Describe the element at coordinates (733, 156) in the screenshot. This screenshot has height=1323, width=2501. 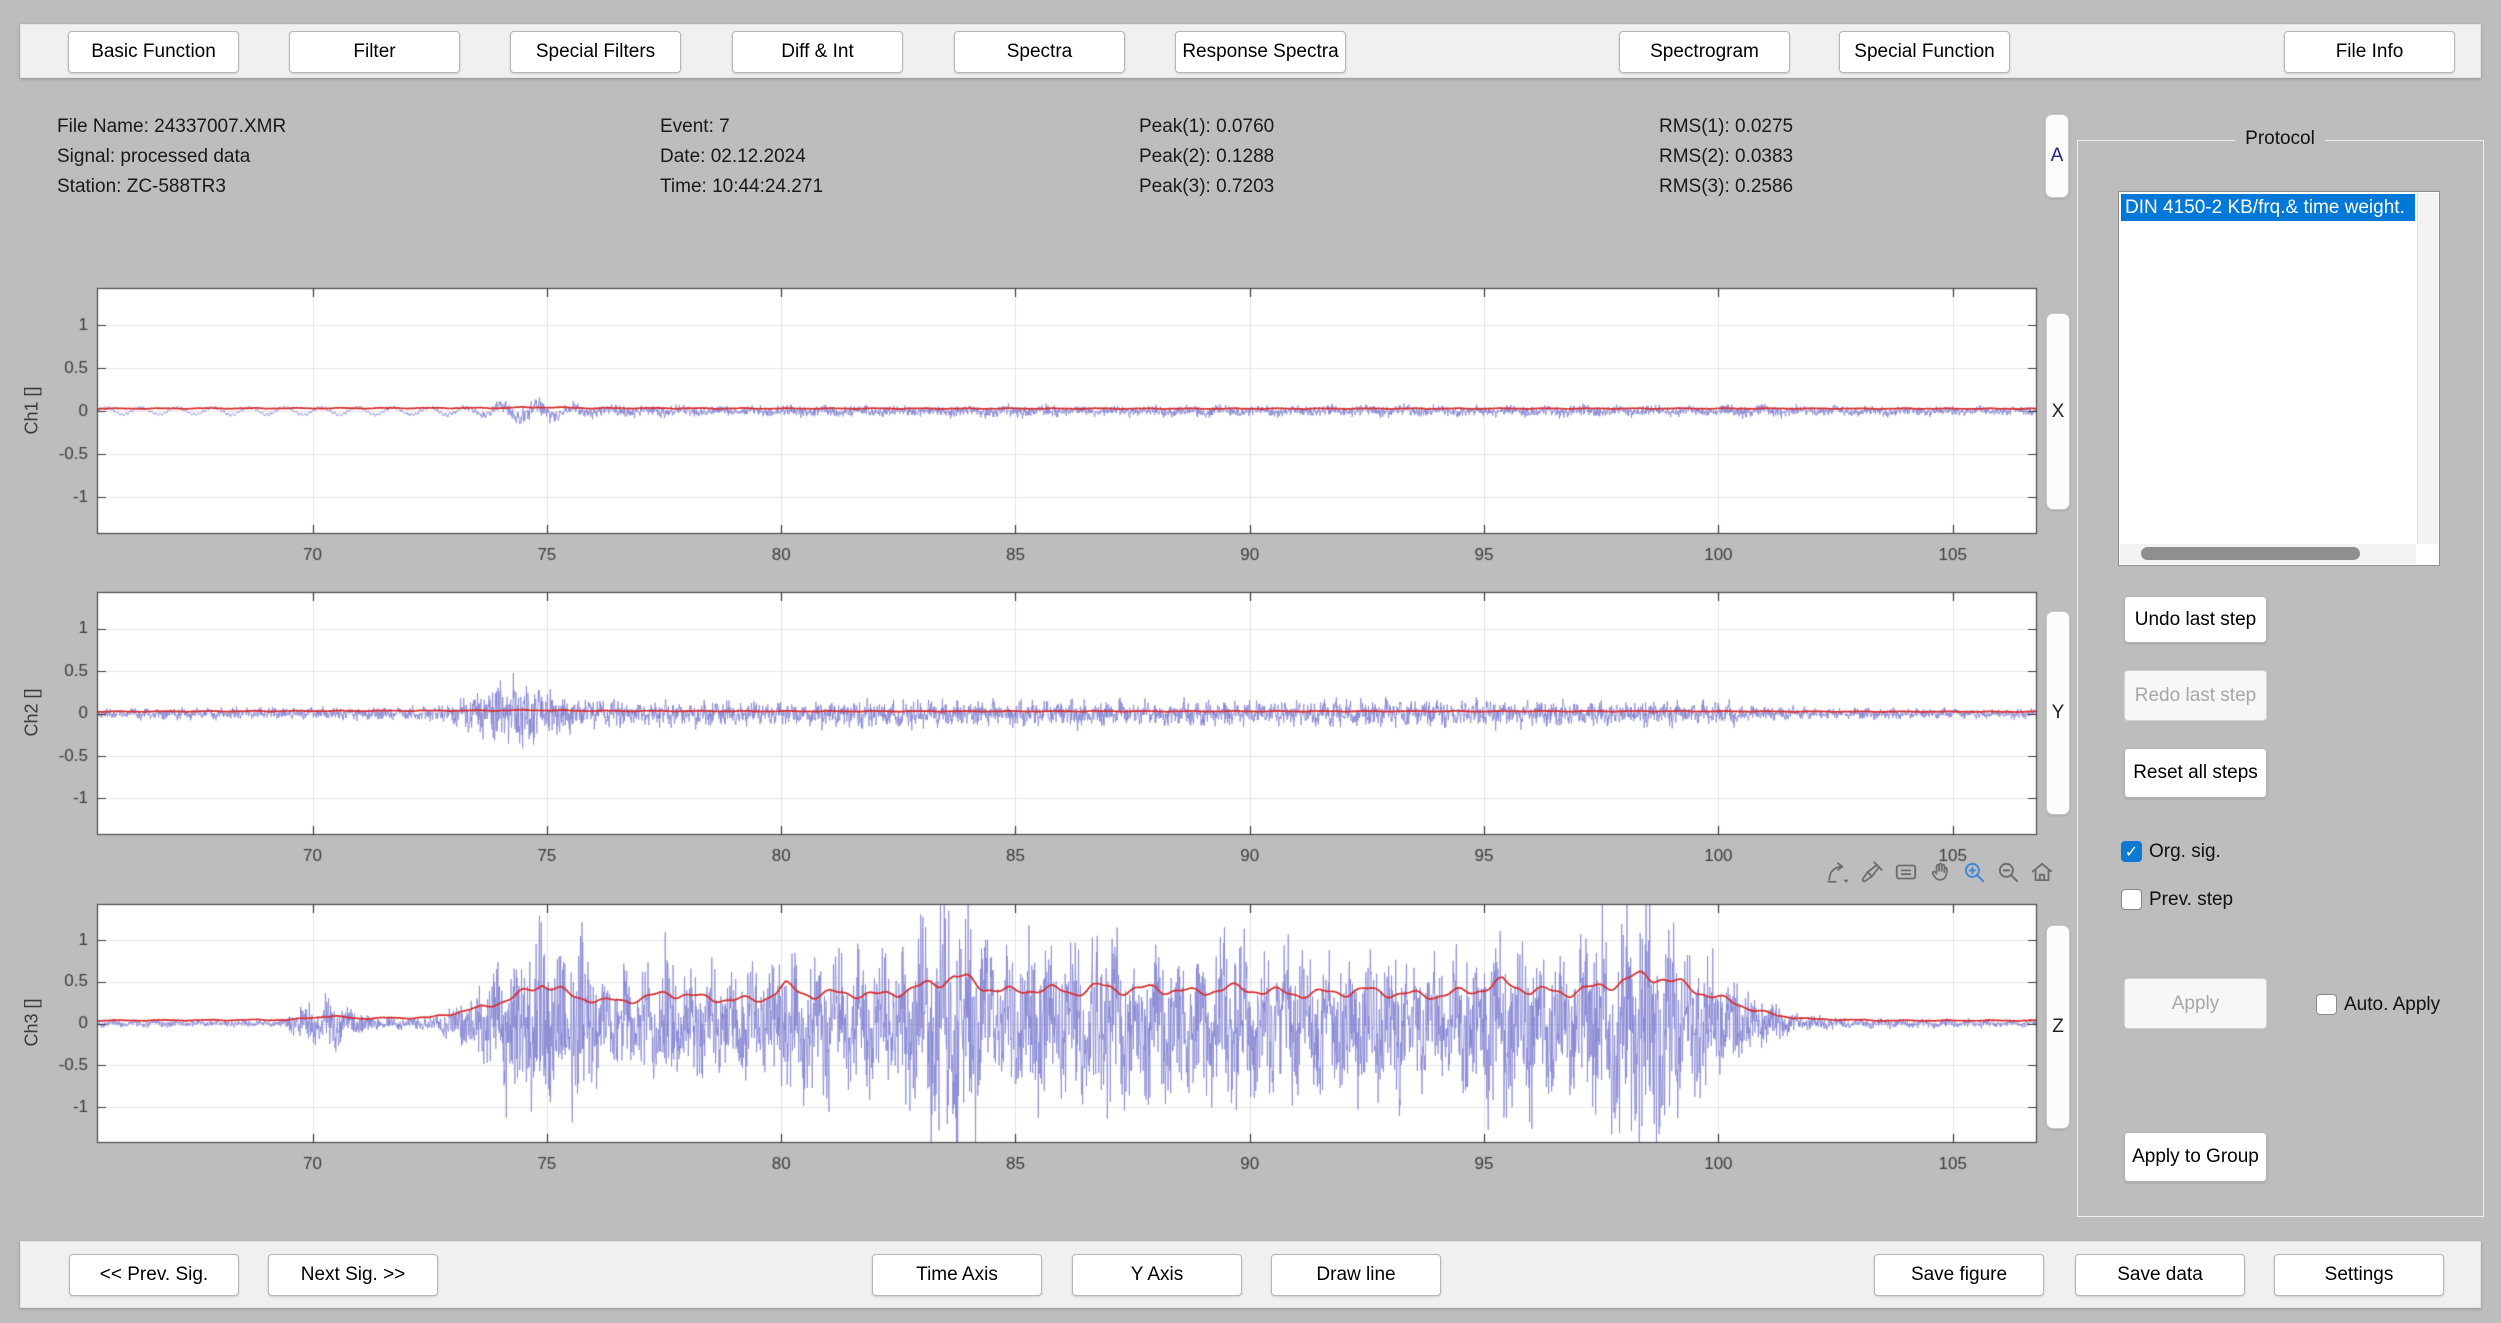
I see `date-label: Date: 02.12.2024` at that location.